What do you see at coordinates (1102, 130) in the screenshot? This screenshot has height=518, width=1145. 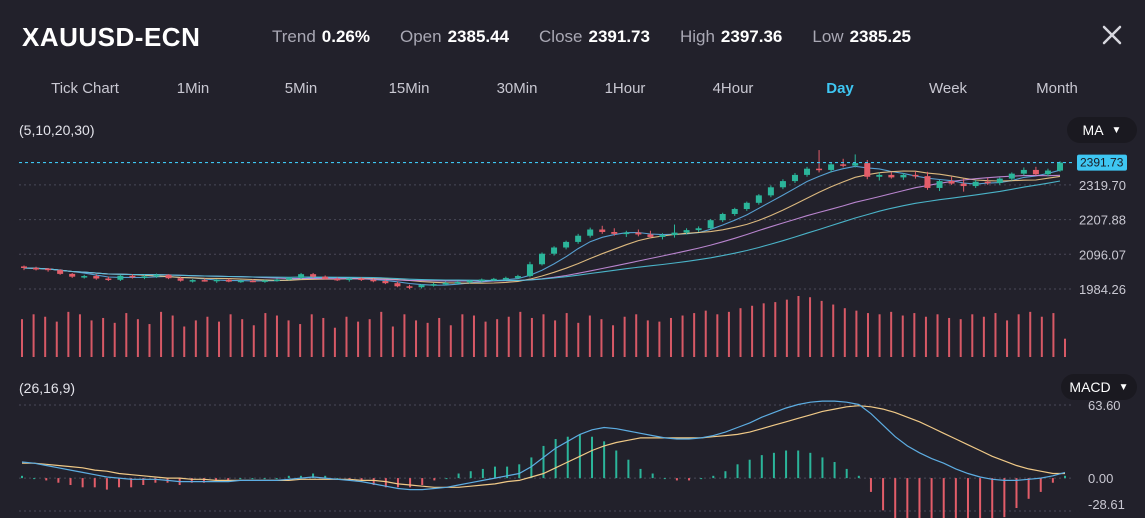 I see `ma-indicator-dropdown: MA ▼` at bounding box center [1102, 130].